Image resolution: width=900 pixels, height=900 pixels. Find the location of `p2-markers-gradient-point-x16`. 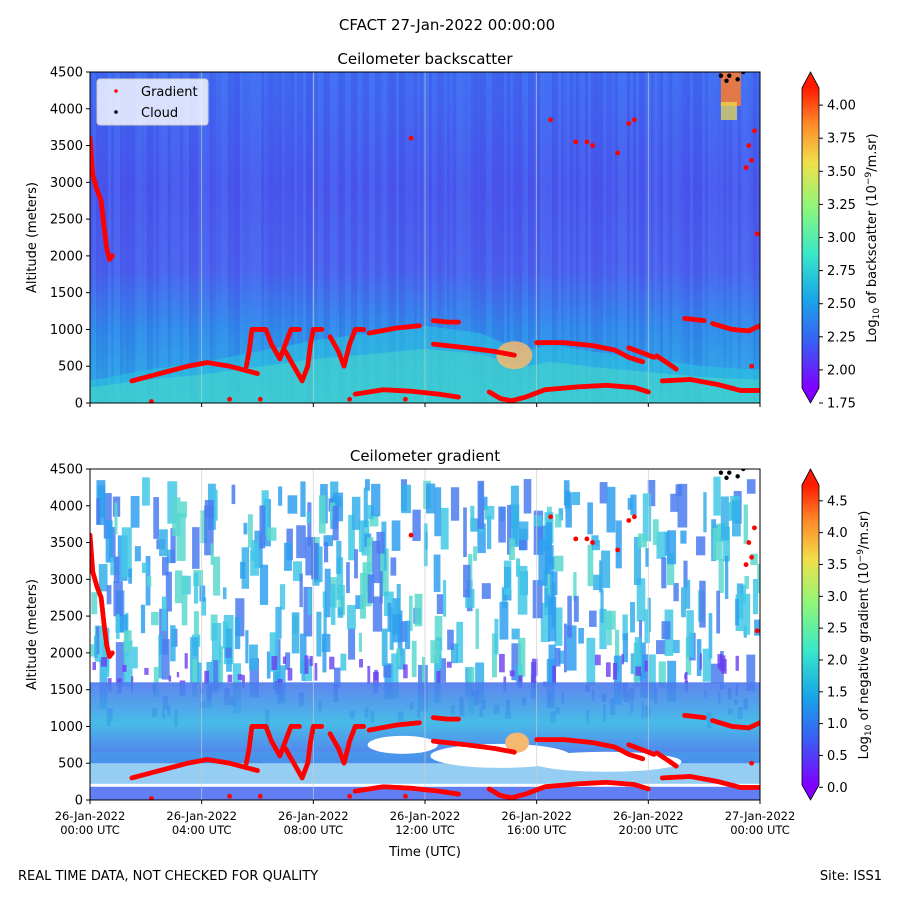

p2-markers-gradient-point-x16 is located at coordinates (757, 631).